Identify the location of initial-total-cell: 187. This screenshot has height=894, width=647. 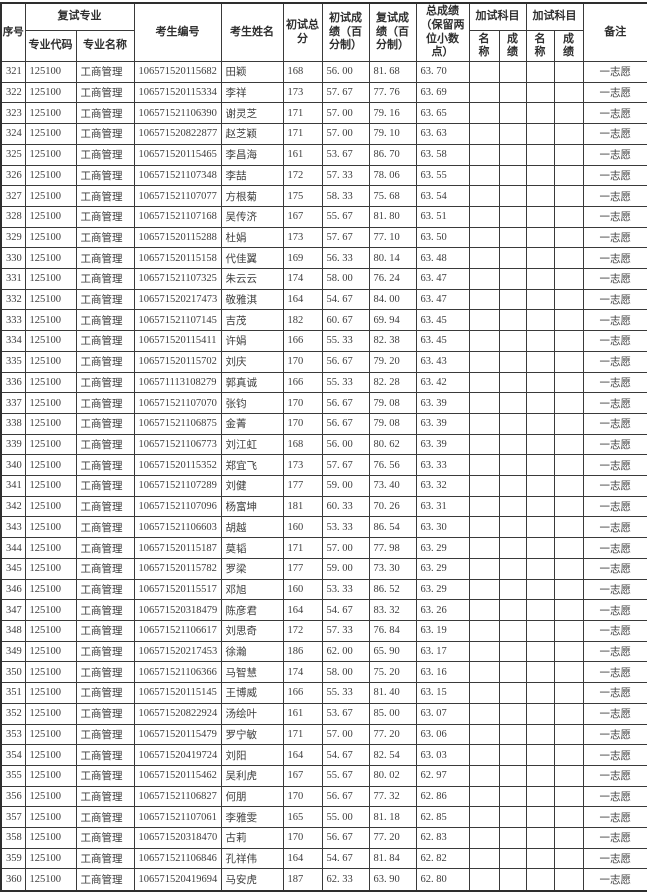
(302, 879).